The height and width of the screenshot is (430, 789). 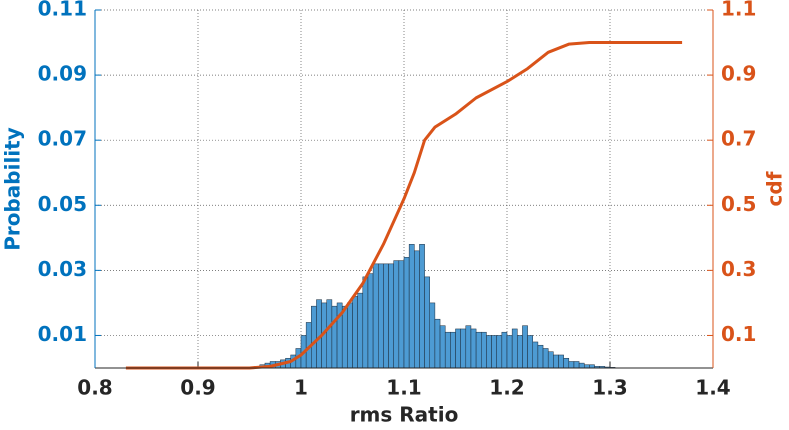 I want to click on y2-axis-label: cdf, so click(x=775, y=188).